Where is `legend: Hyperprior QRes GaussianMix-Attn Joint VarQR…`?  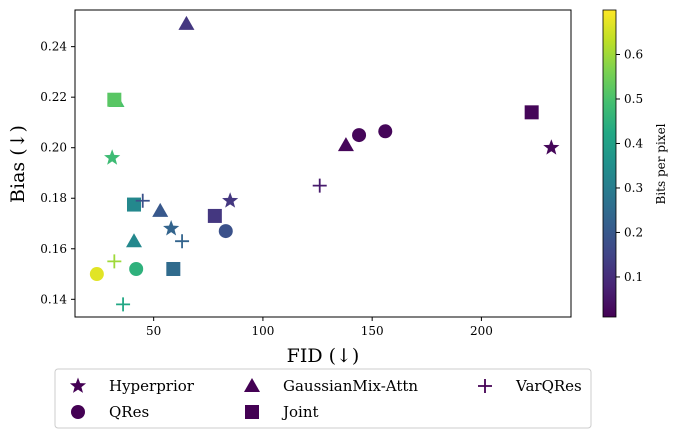
legend: Hyperprior QRes GaussianMix-Attn Joint VarQR… is located at coordinates (323, 398).